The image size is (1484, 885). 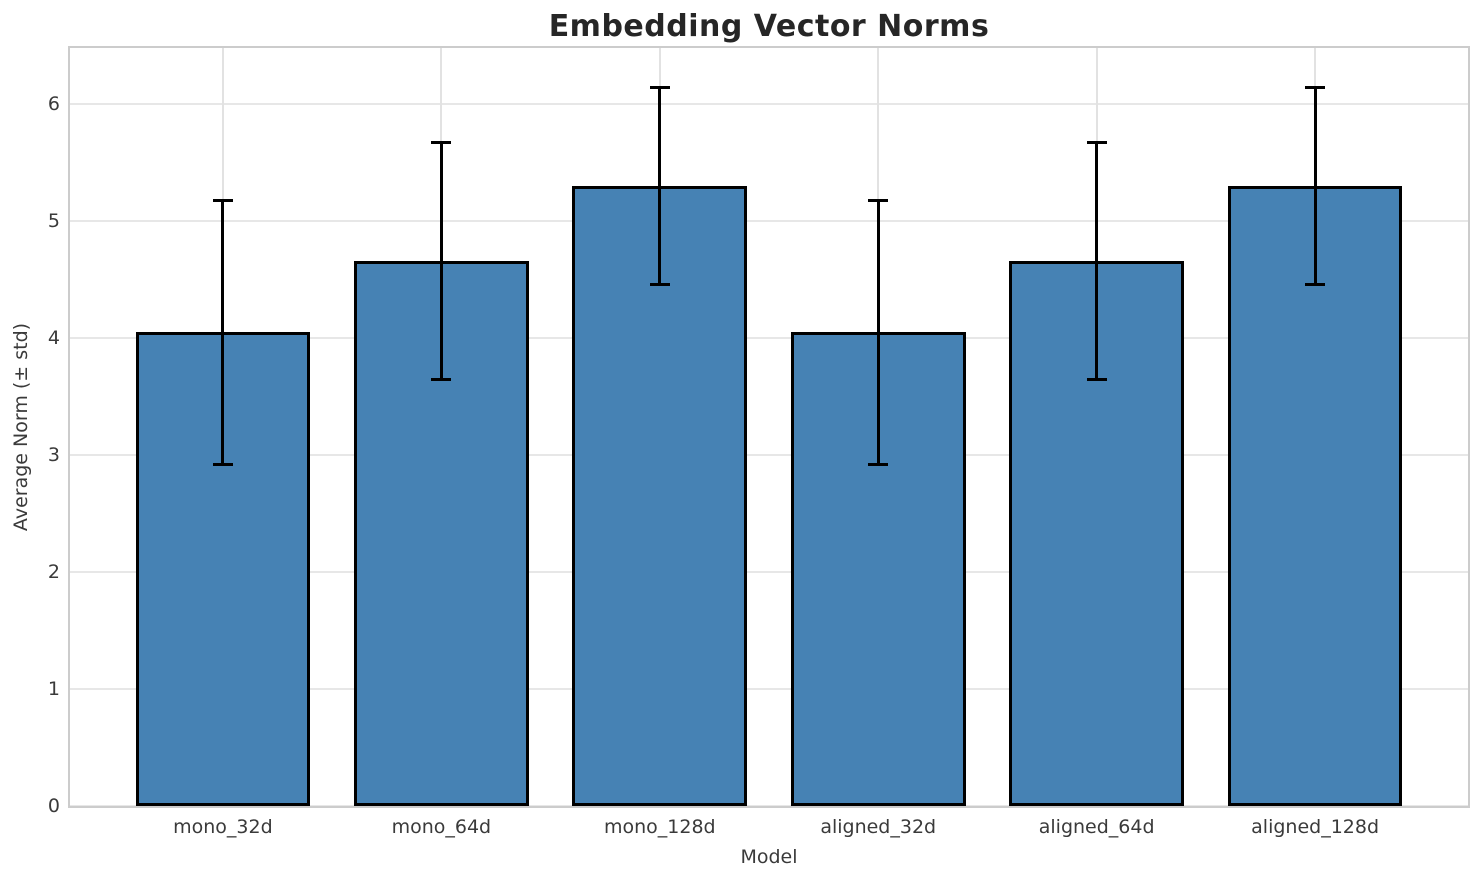 What do you see at coordinates (769, 857) in the screenshot?
I see `x-axis-label: Model` at bounding box center [769, 857].